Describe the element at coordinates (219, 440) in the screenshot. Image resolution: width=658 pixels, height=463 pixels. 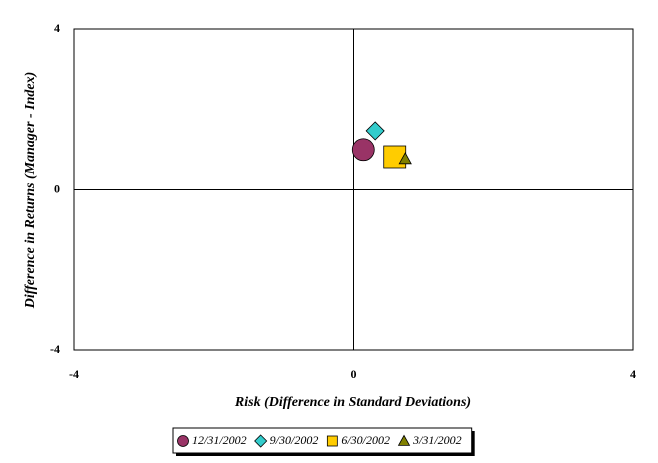
I see `legend-label: 12/31/2002` at that location.